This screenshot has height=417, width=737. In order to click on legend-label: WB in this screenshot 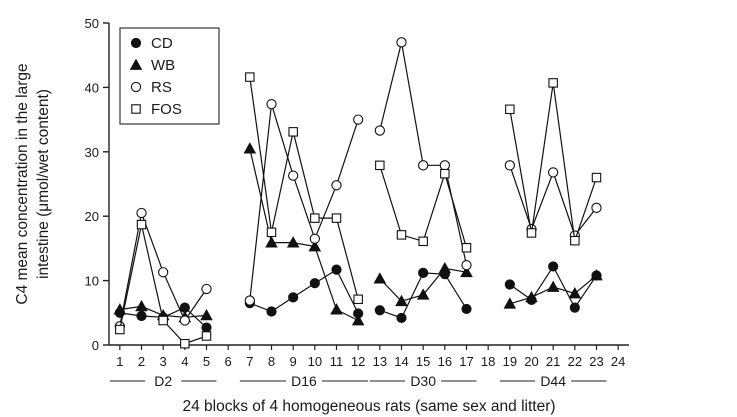, I will do `click(163, 65)`.